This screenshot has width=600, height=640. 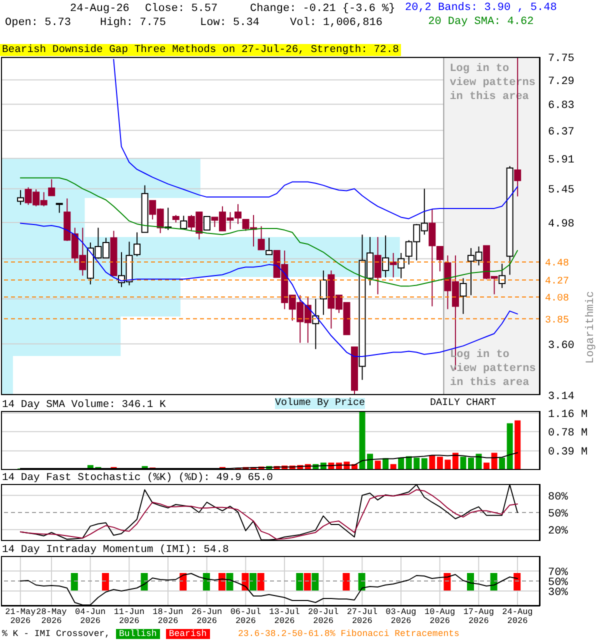 I want to click on text: DAILY CHART, so click(x=463, y=403).